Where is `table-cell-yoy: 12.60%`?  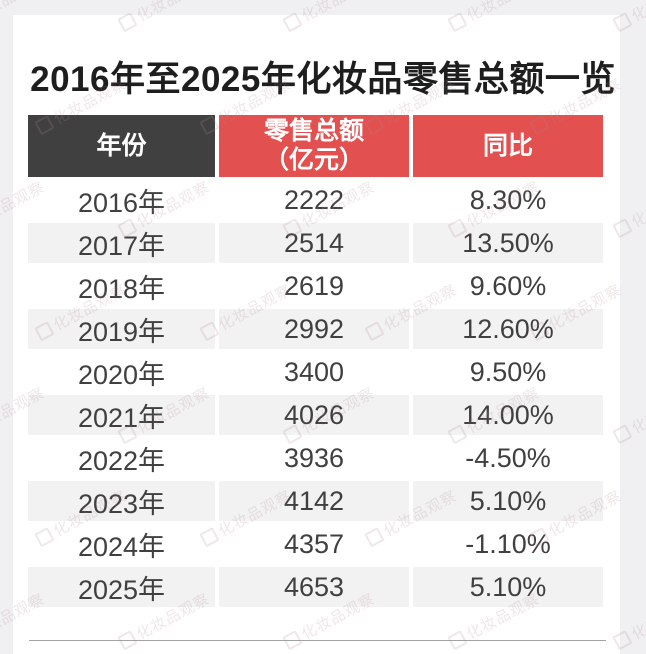
table-cell-yoy: 12.60% is located at coordinates (508, 329).